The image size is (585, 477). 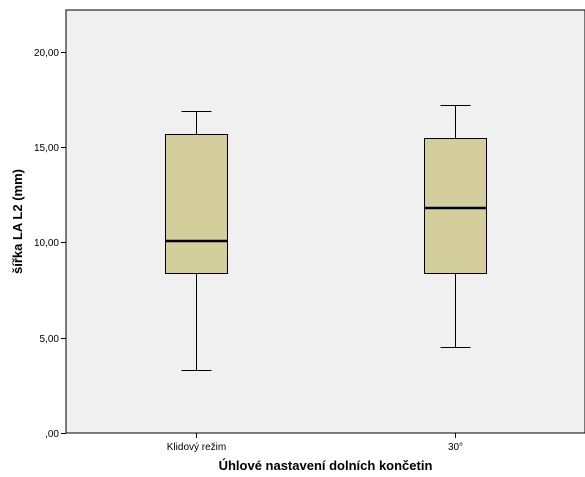 I want to click on y-tick-label: 20,00, so click(x=46, y=53).